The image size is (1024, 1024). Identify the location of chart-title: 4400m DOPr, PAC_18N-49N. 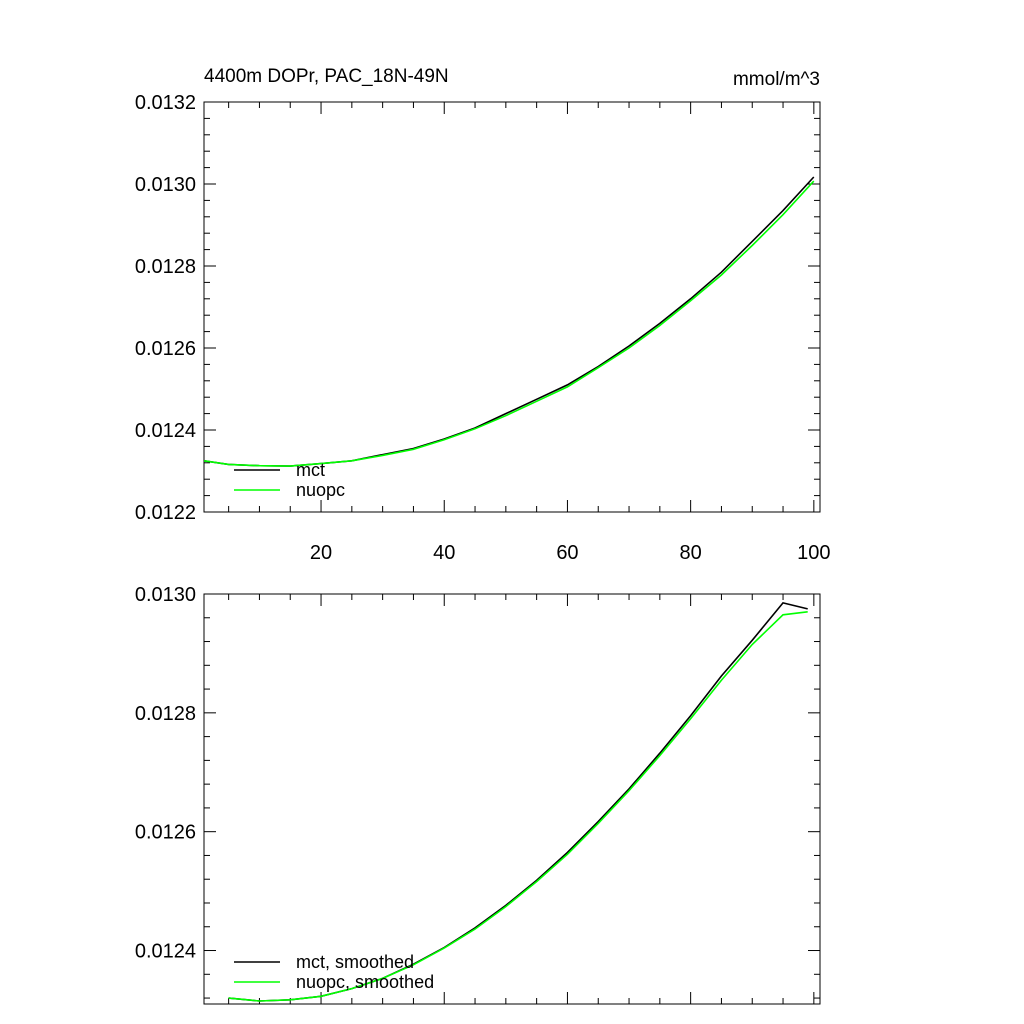
(326, 76).